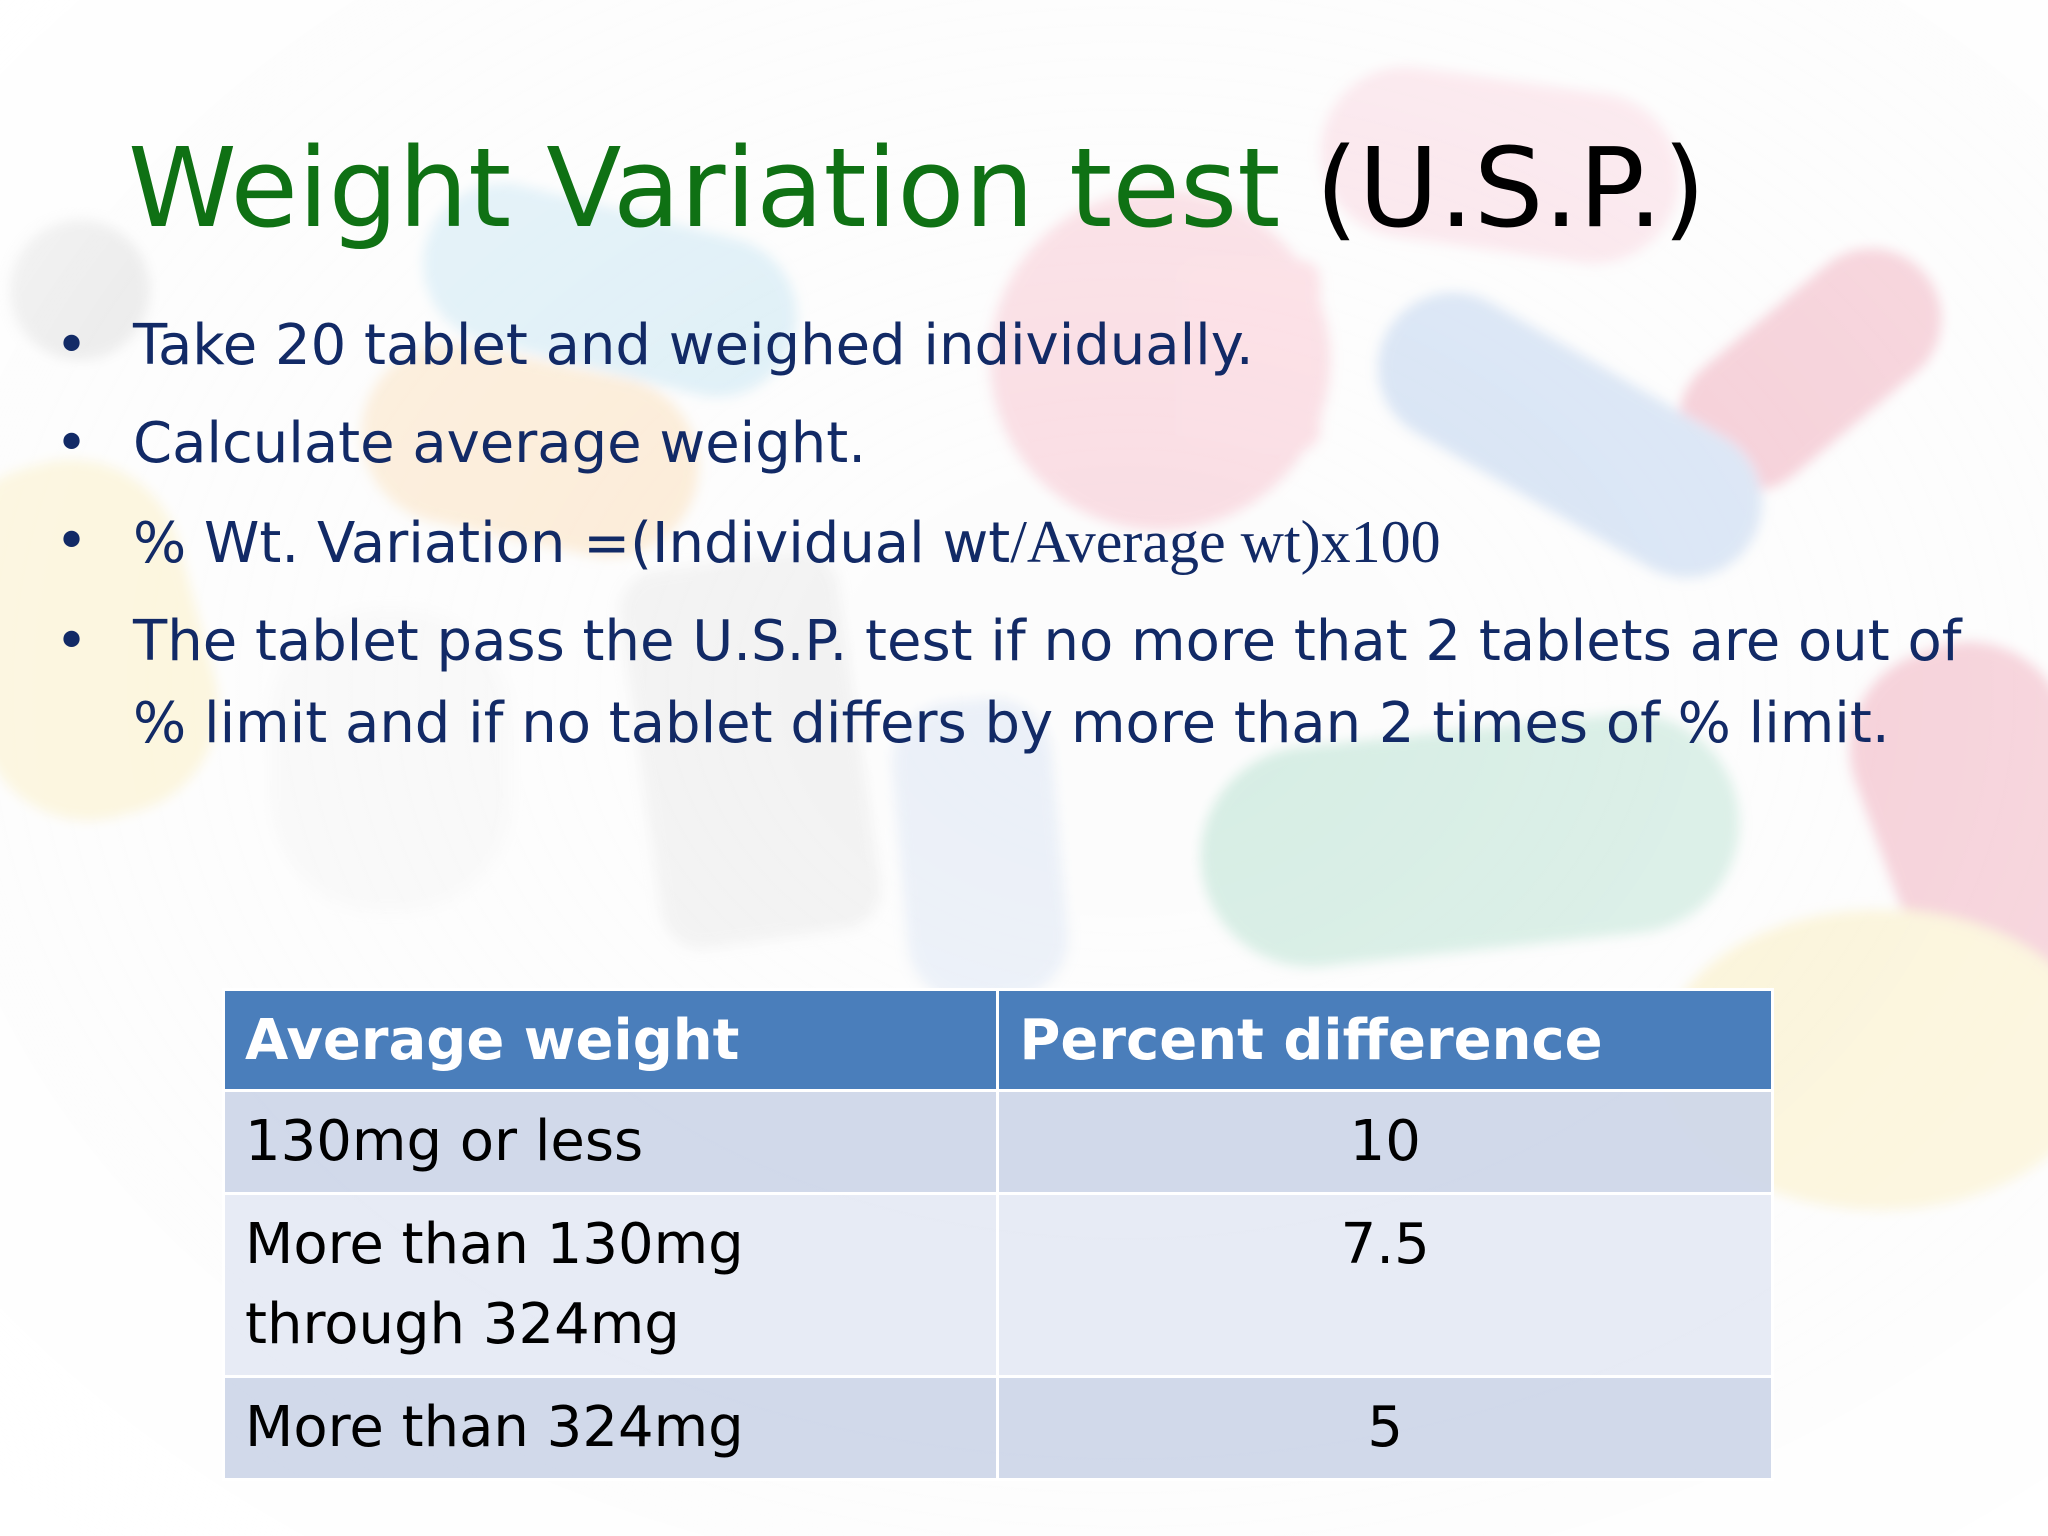  Describe the element at coordinates (693, 345) in the screenshot. I see `bullet-text: Take 20 tablet and weighed individually.` at that location.